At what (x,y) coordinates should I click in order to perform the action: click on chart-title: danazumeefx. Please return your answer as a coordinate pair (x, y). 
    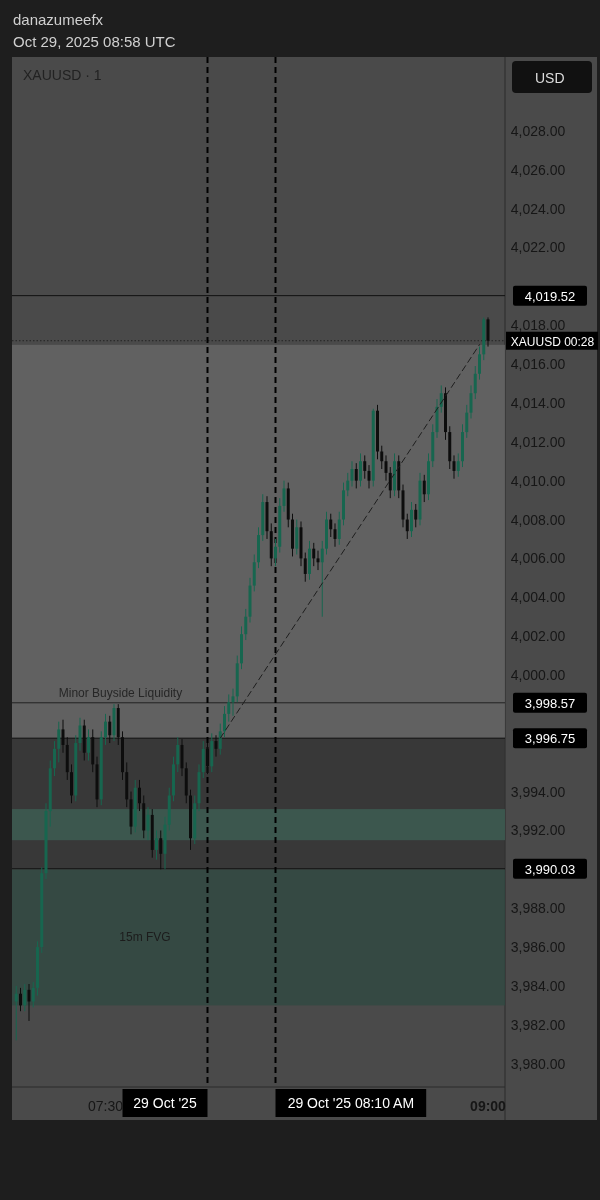
    Looking at the image, I should click on (58, 19).